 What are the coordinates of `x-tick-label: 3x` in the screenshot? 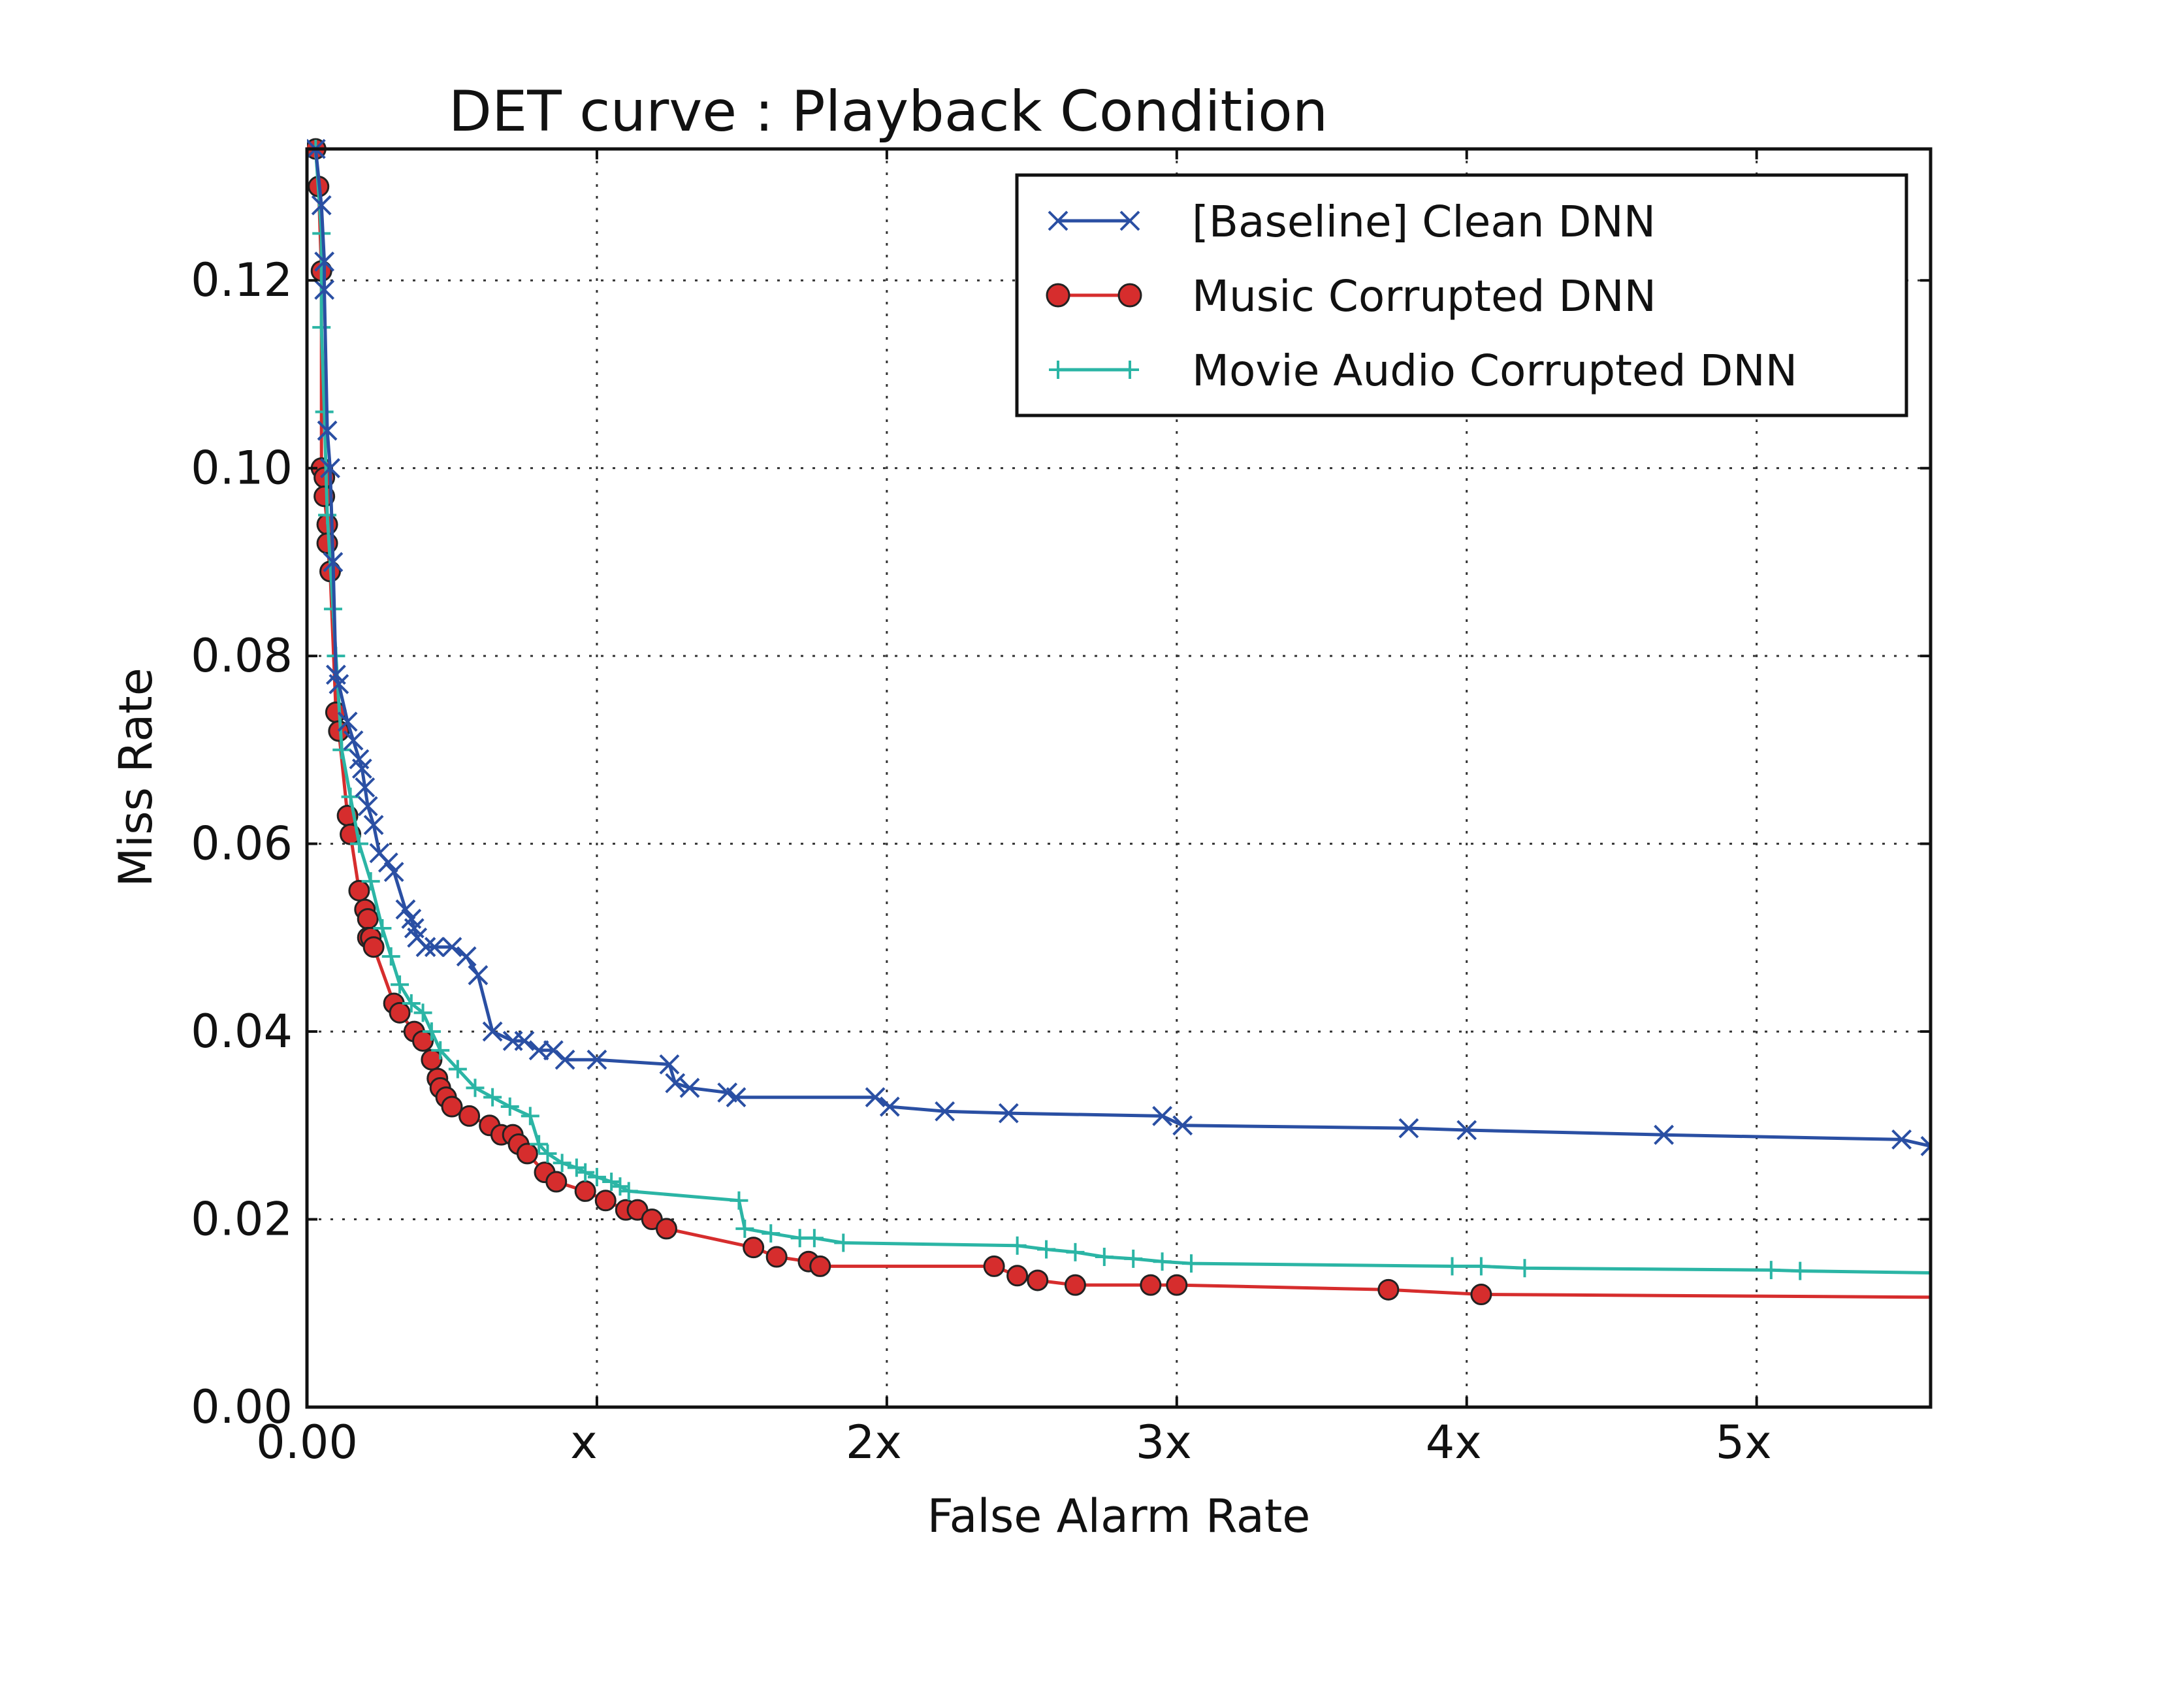 It's located at (1164, 1442).